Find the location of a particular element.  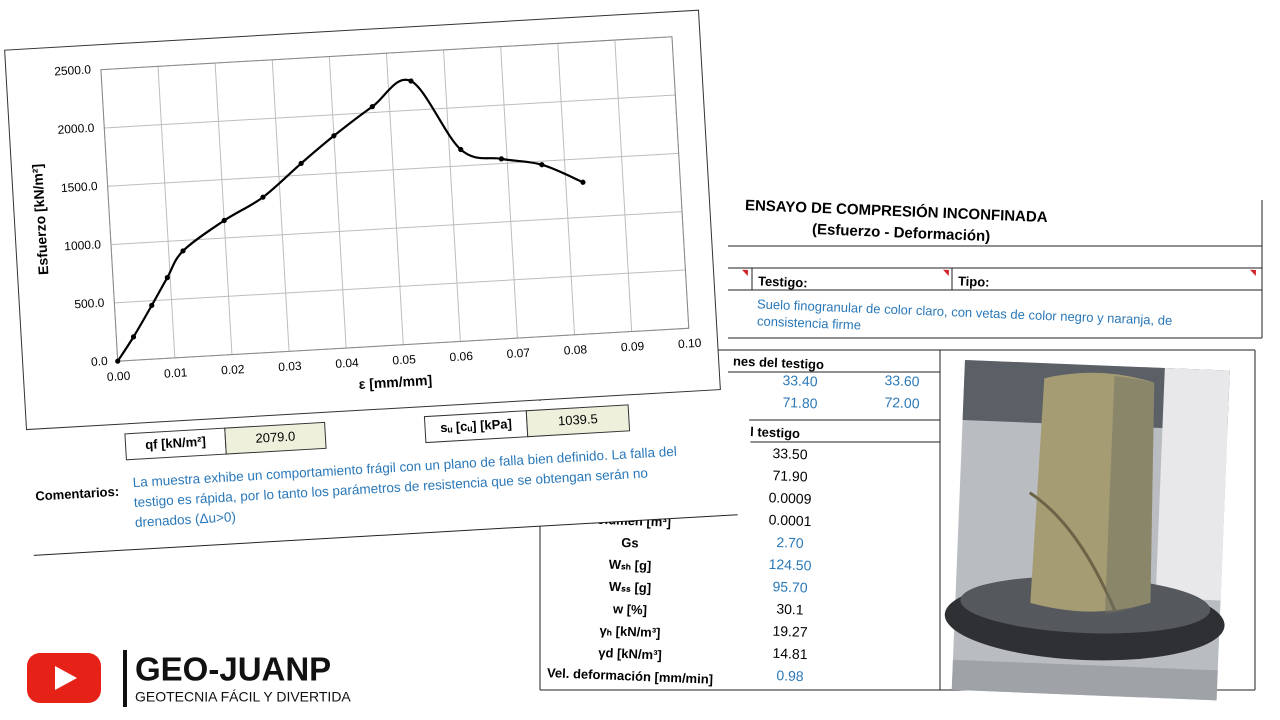

x-tick-label: 0.06 is located at coordinates (461, 356).